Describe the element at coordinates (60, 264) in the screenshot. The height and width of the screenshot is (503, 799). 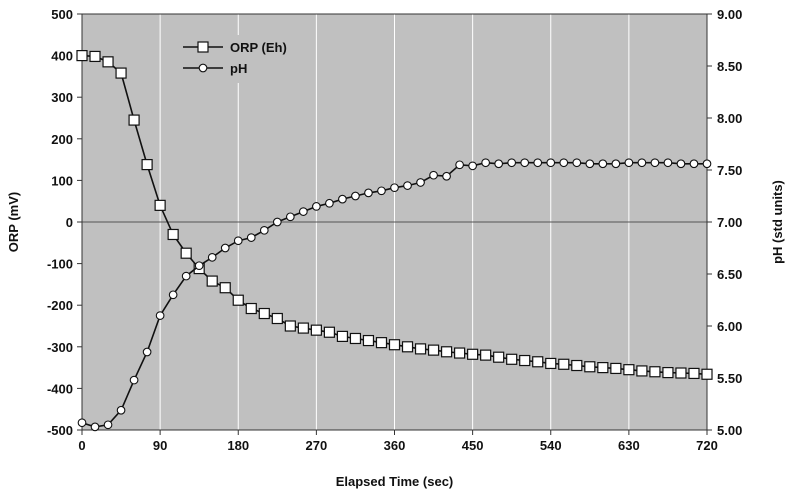
I see `y-tick-label: -100` at that location.